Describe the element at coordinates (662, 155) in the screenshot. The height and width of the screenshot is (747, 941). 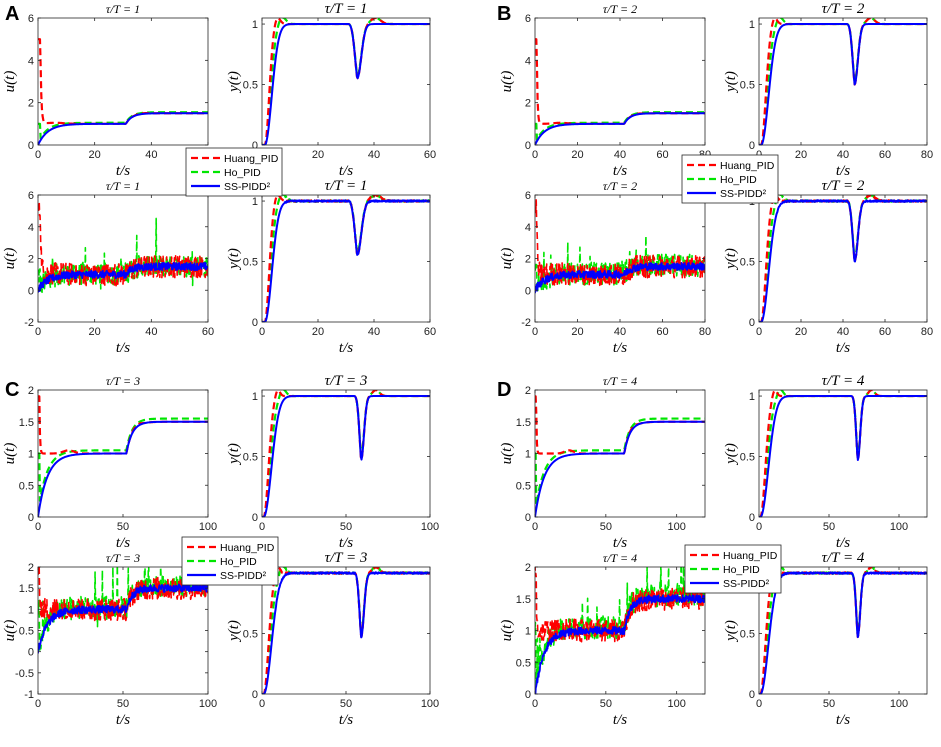
I see `x-tick-label: 60` at that location.